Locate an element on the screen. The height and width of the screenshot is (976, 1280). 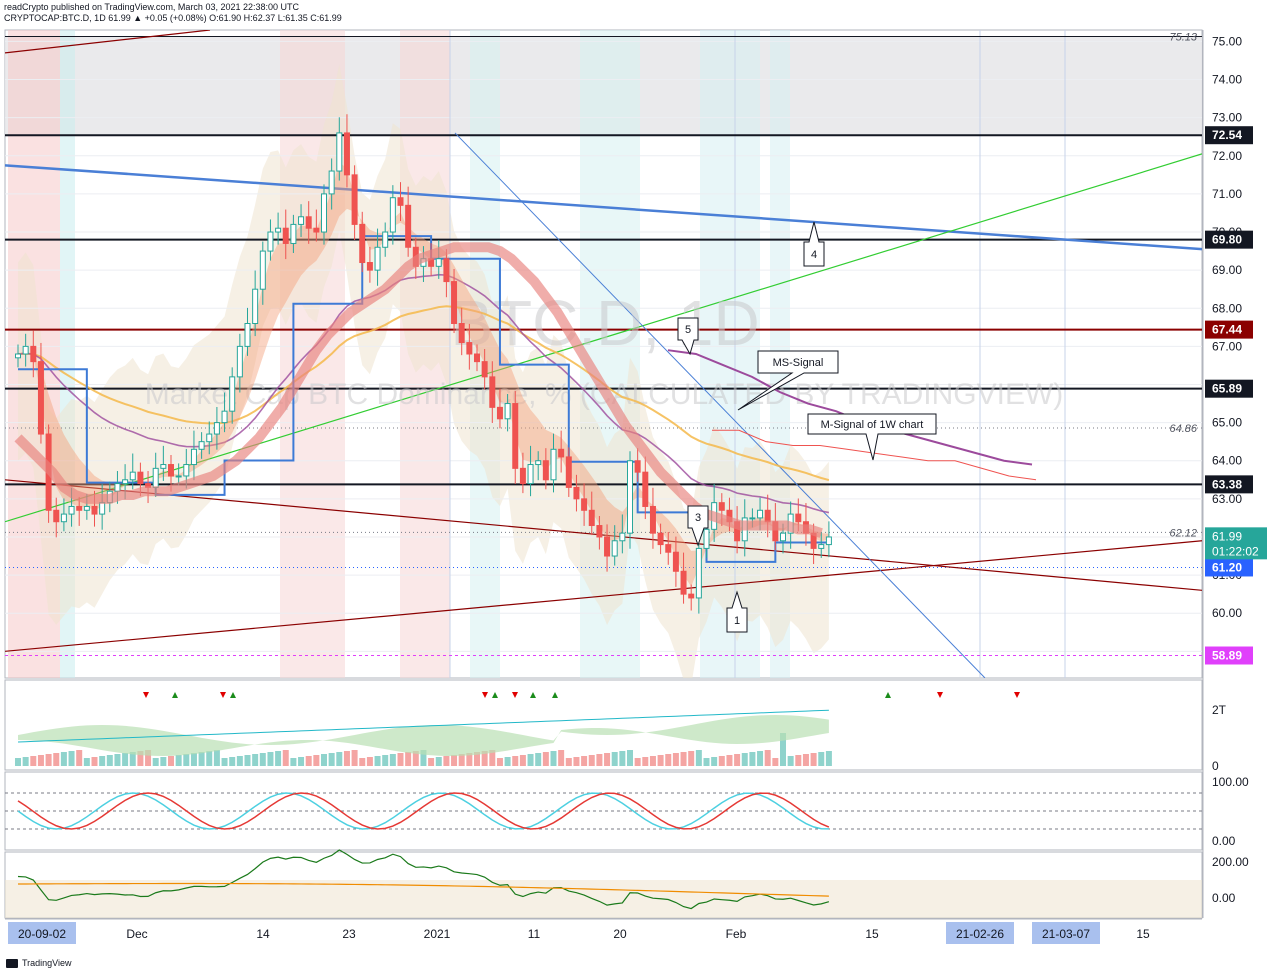
level-badge-label: 72.54 is located at coordinates (1227, 135).